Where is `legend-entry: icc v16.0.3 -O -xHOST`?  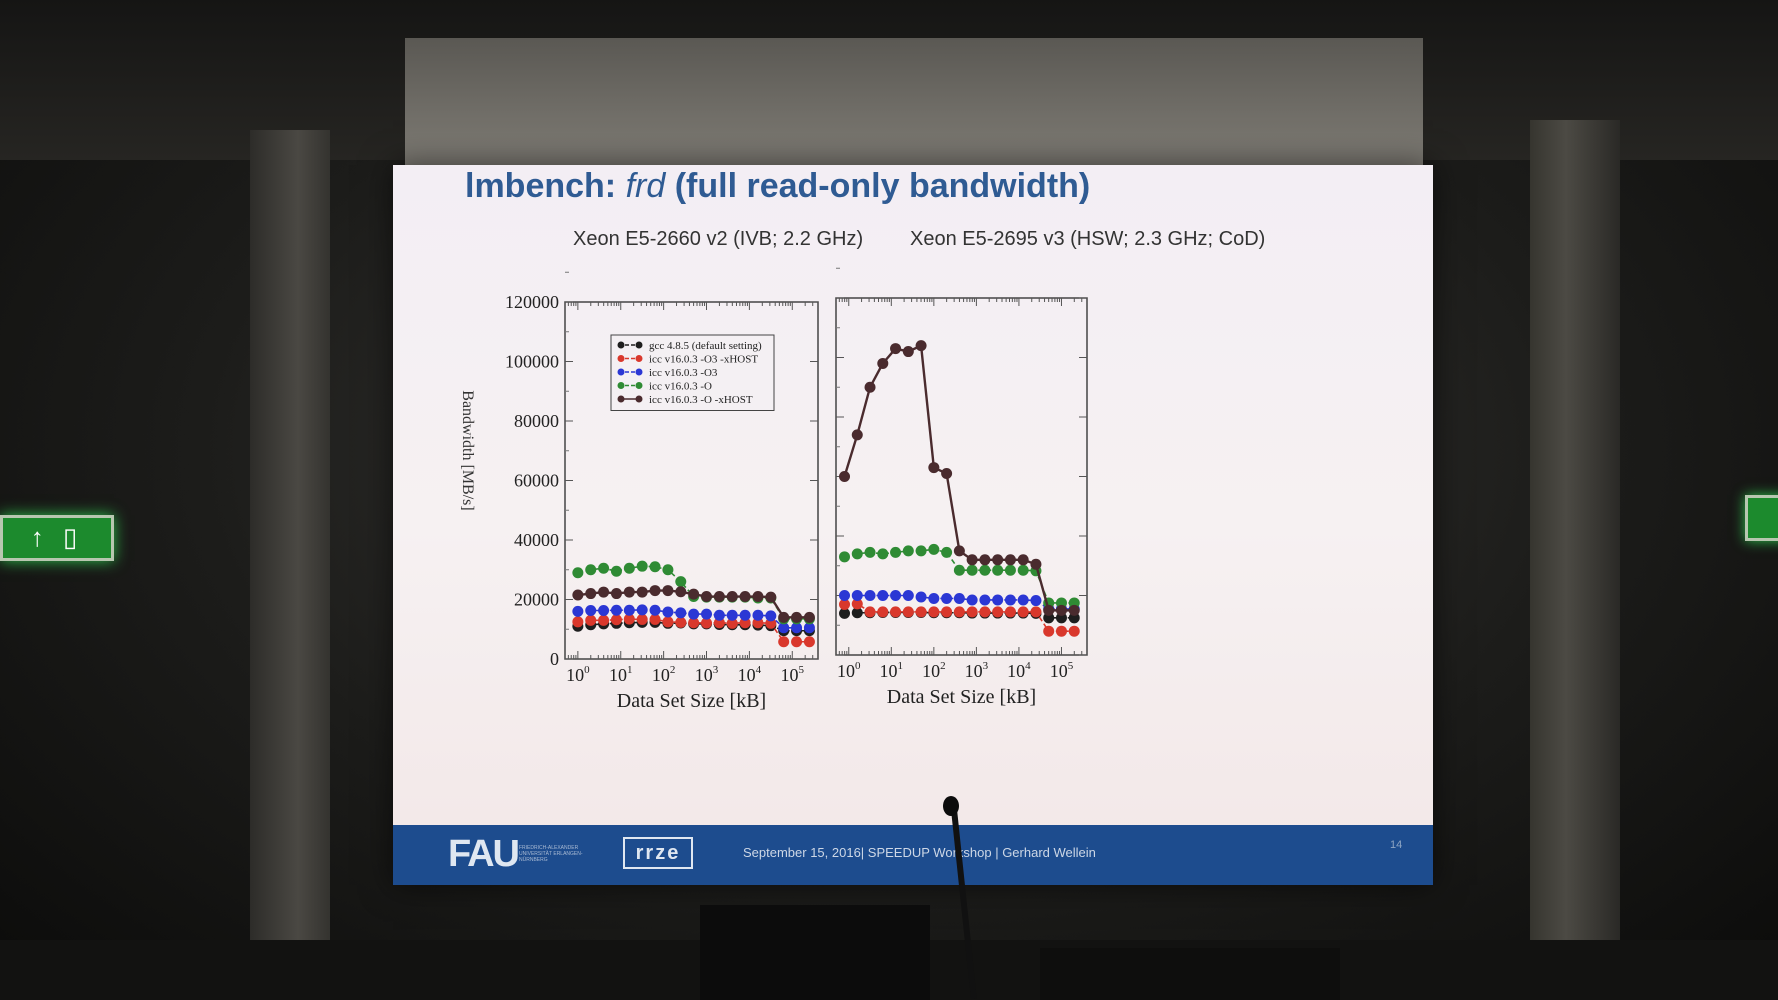 legend-entry: icc v16.0.3 -O -xHOST is located at coordinates (701, 400).